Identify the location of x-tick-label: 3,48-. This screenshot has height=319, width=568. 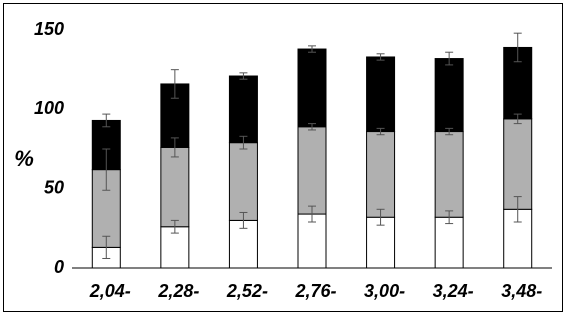
(521, 291).